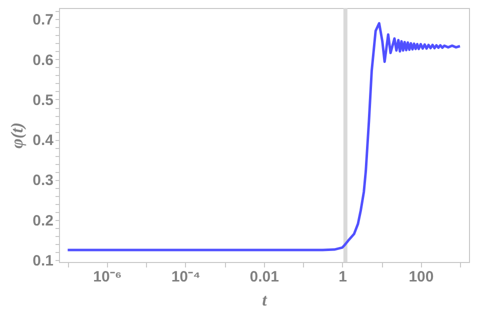  I want to click on y-tick-label: 0.4, so click(43, 141).